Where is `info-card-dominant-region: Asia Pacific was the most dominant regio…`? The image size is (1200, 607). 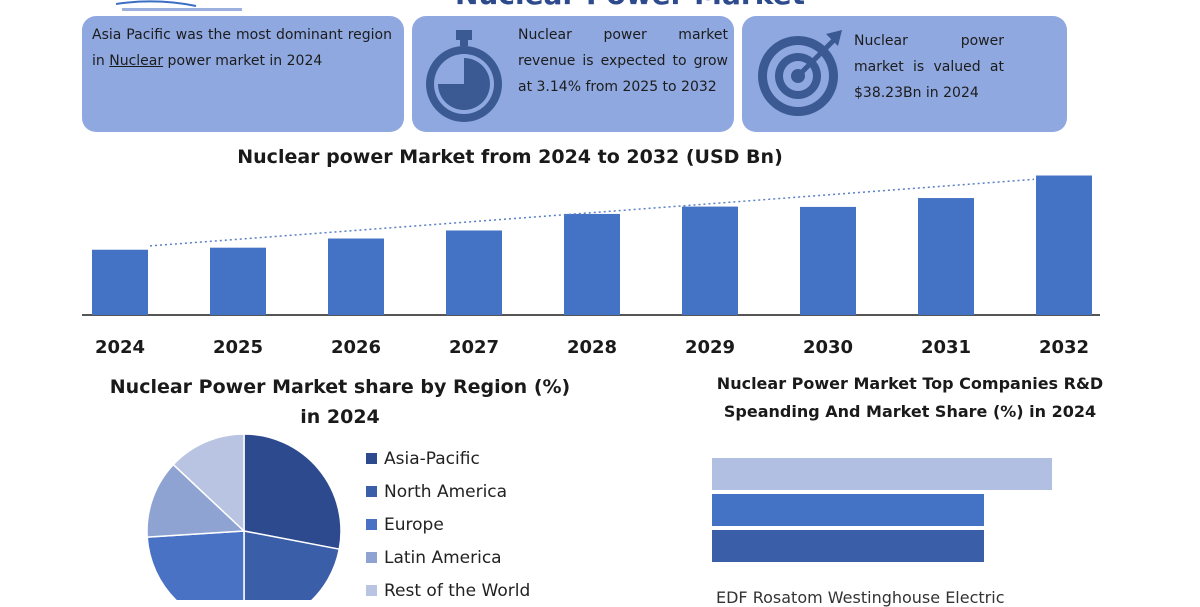
info-card-dominant-region: Asia Pacific was the most dominant regio… is located at coordinates (243, 74).